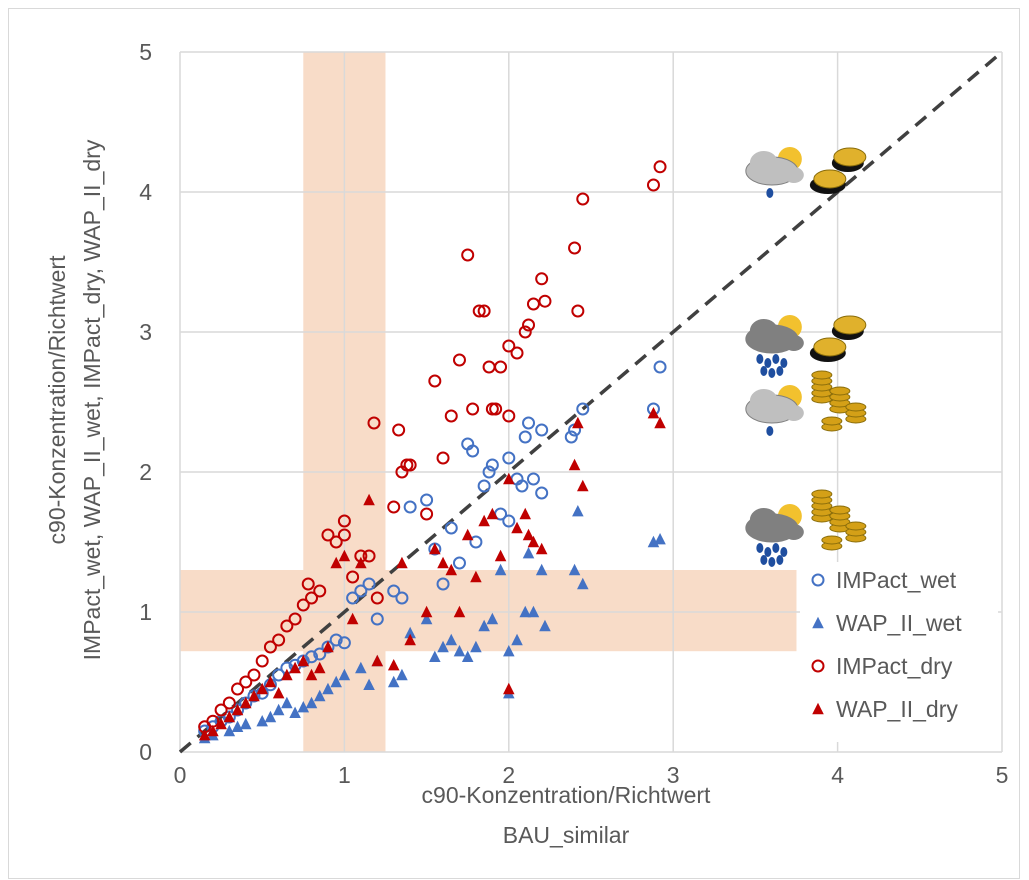 This screenshot has height=880, width=1029. Describe the element at coordinates (899, 623) in the screenshot. I see `legend-label-wap-ii-wet: WAP_II_wet` at that location.